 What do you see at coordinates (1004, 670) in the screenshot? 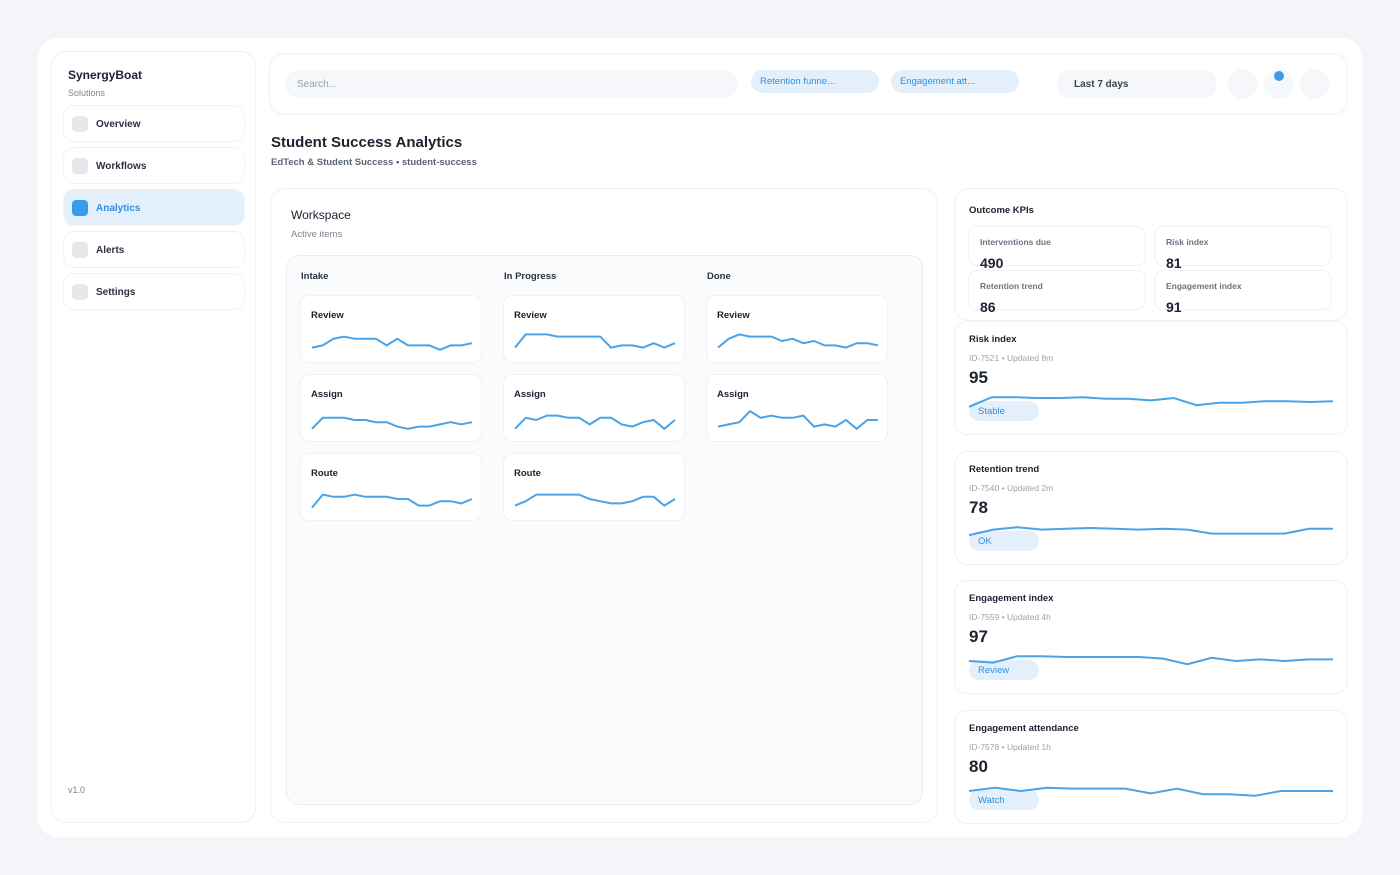
I see `status-badge: Review` at bounding box center [1004, 670].